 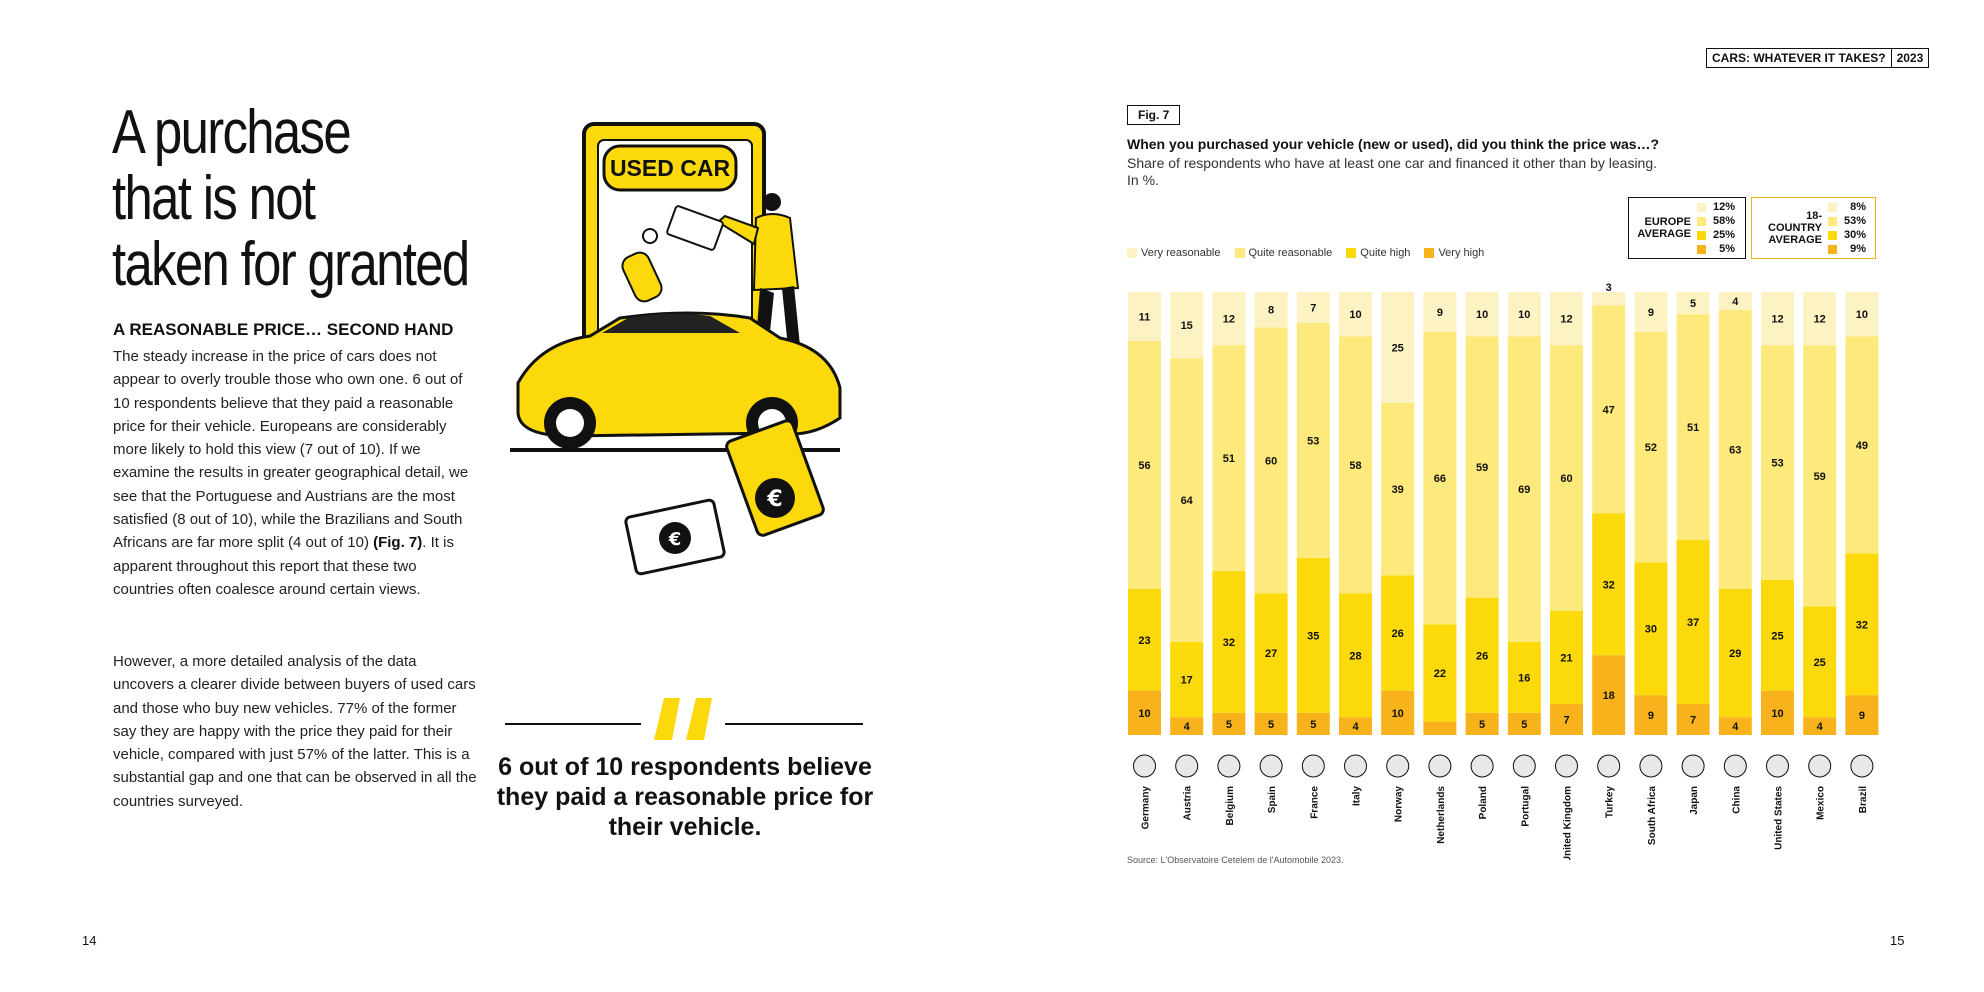 I want to click on global-average-label-2: AVERAGE, so click(x=1795, y=240).